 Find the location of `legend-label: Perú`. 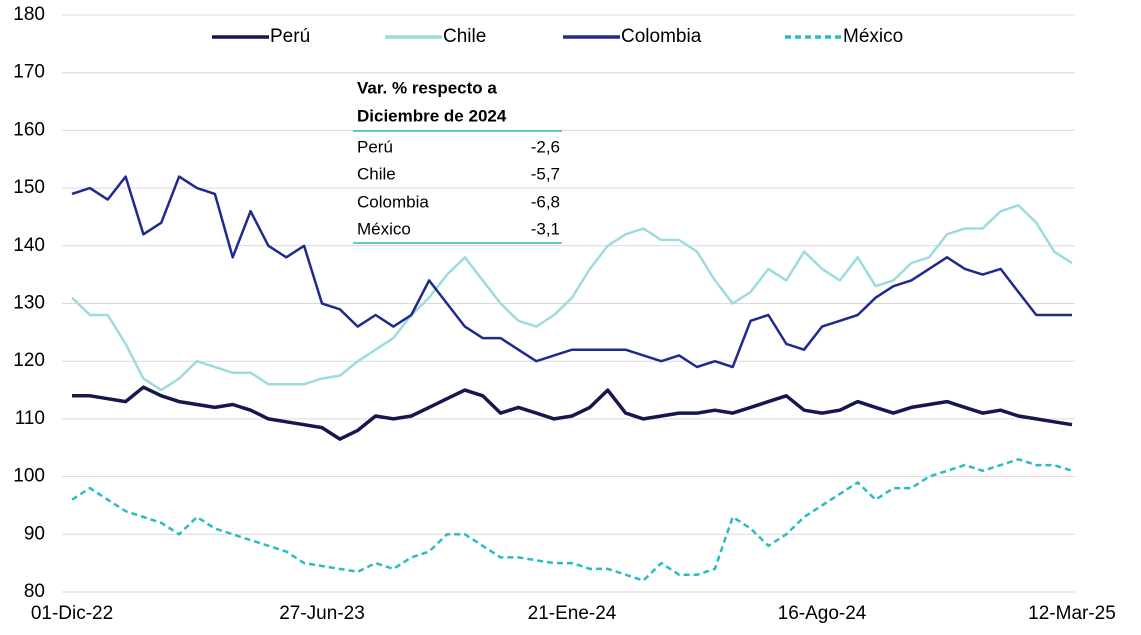

legend-label: Perú is located at coordinates (290, 36).